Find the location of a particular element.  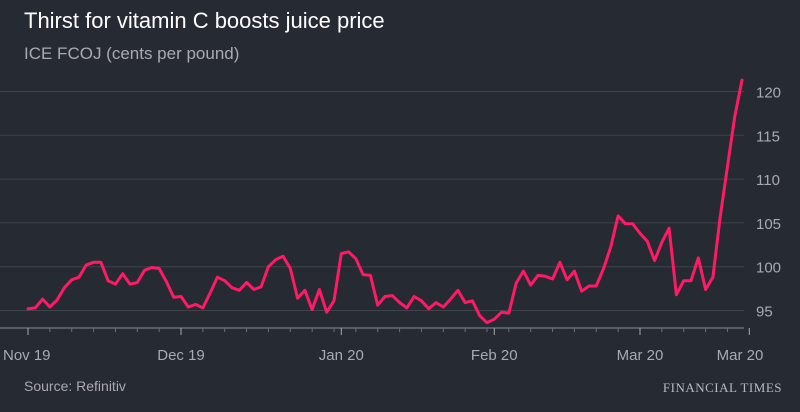

x-tick-label: Nov 19 is located at coordinates (27, 355).